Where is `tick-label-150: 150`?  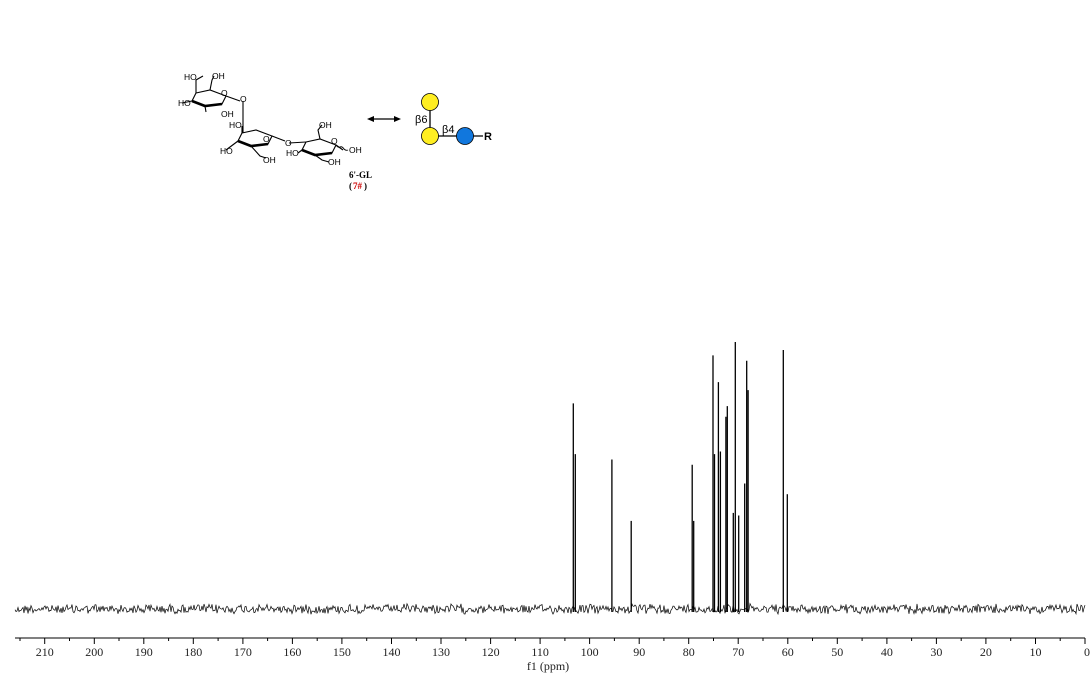 tick-label-150: 150 is located at coordinates (342, 652).